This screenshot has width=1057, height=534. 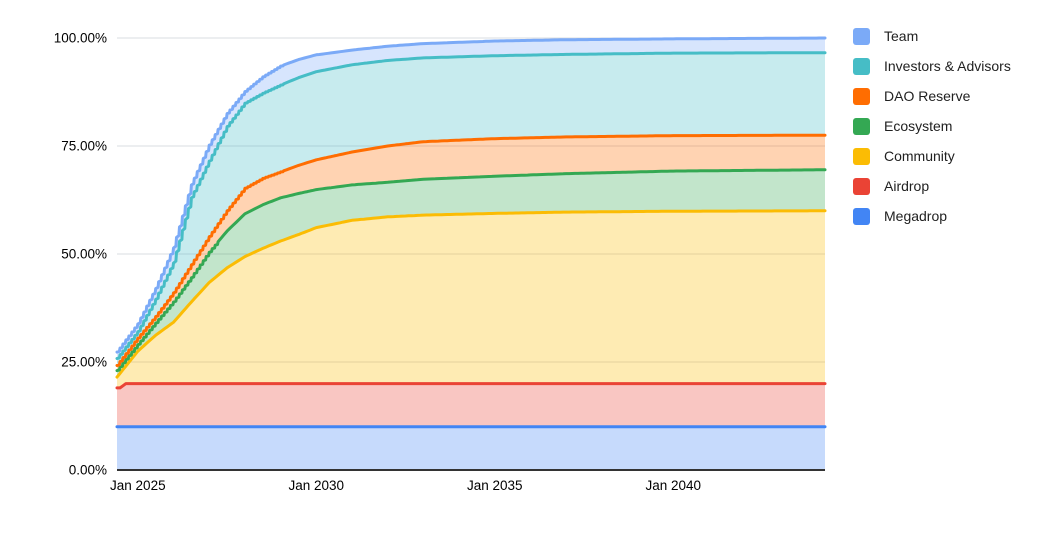 What do you see at coordinates (861, 216) in the screenshot?
I see `megadrop-color-swatch-icon` at bounding box center [861, 216].